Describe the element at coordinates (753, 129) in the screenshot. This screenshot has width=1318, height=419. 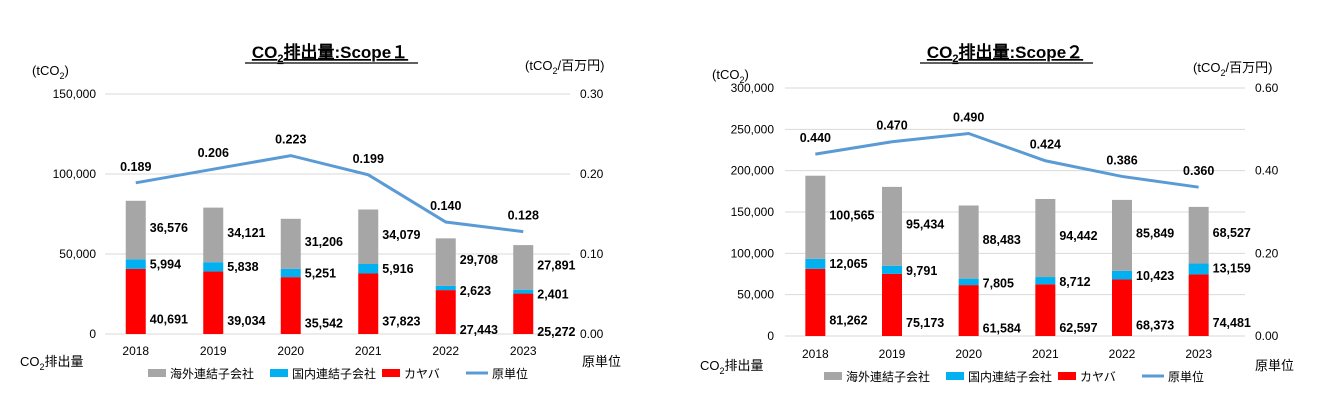
I see `y-tick-label: 250,000` at that location.